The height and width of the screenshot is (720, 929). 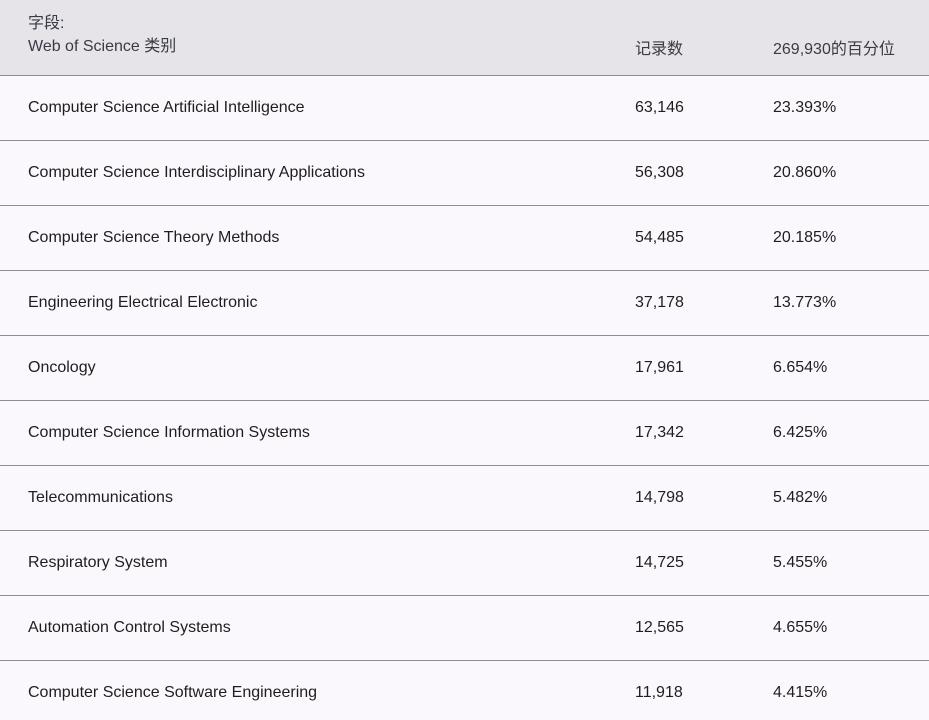 What do you see at coordinates (659, 497) in the screenshot?
I see `count-cell: 14,798` at bounding box center [659, 497].